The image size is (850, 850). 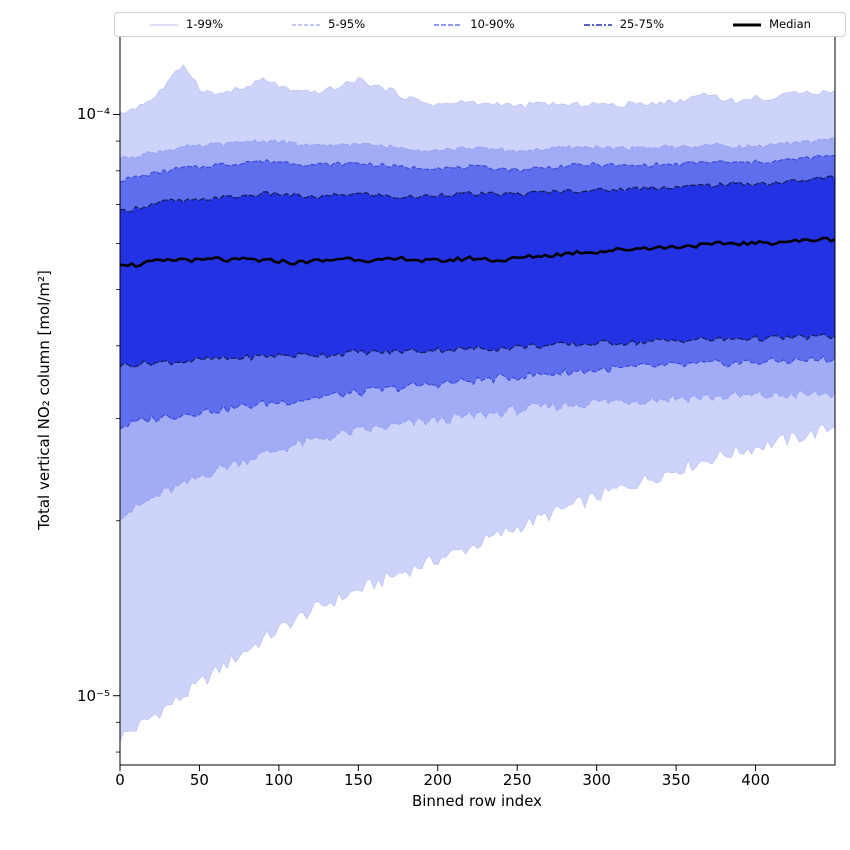 I want to click on legend-label: 5-95%, so click(x=347, y=23).